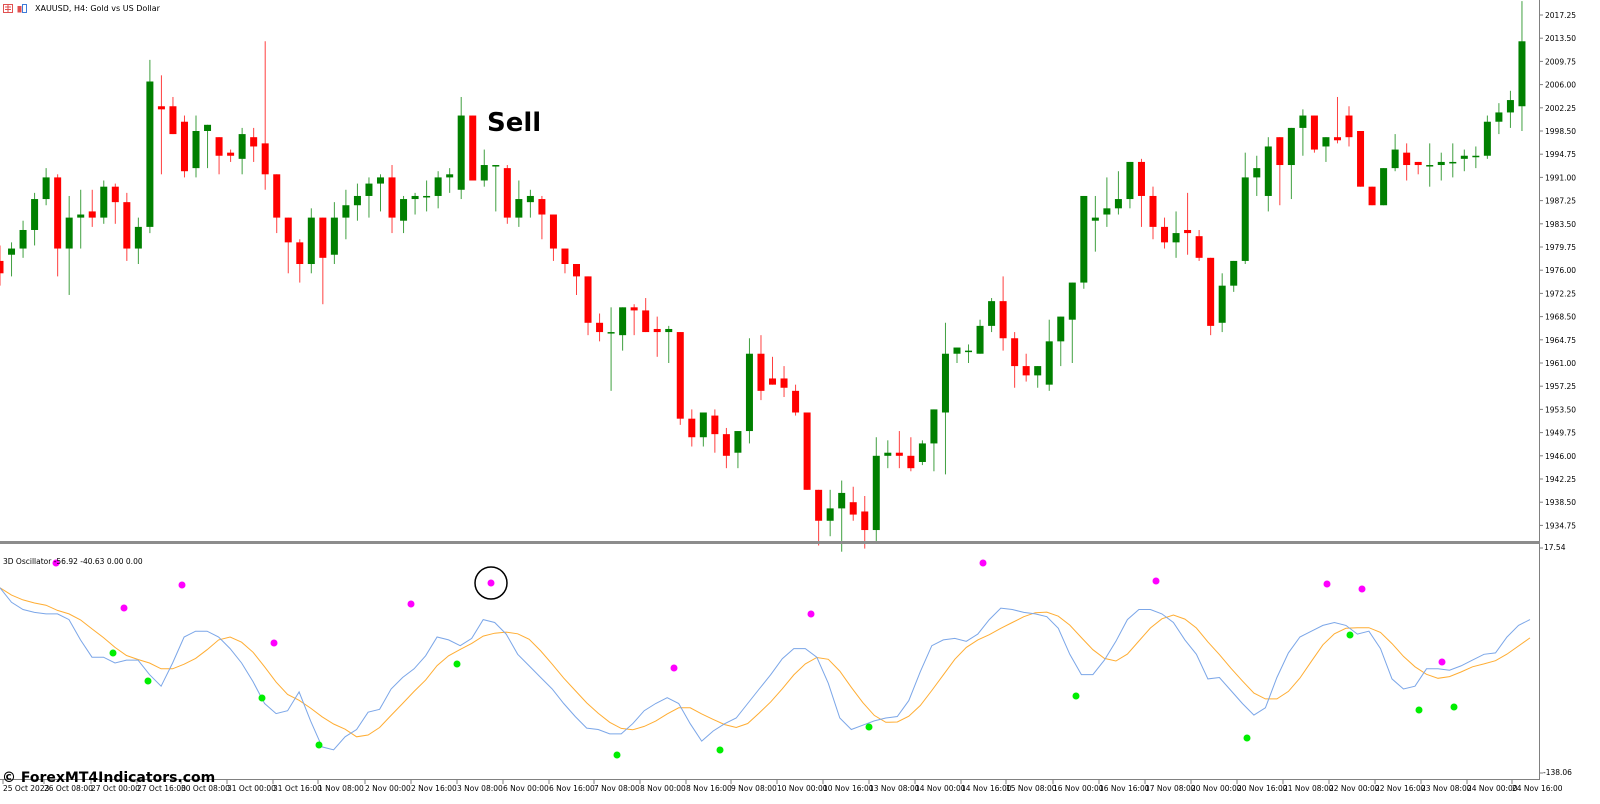 The height and width of the screenshot is (804, 1600). What do you see at coordinates (1560, 154) in the screenshot?
I see `price-axis-label: 1994.75` at bounding box center [1560, 154].